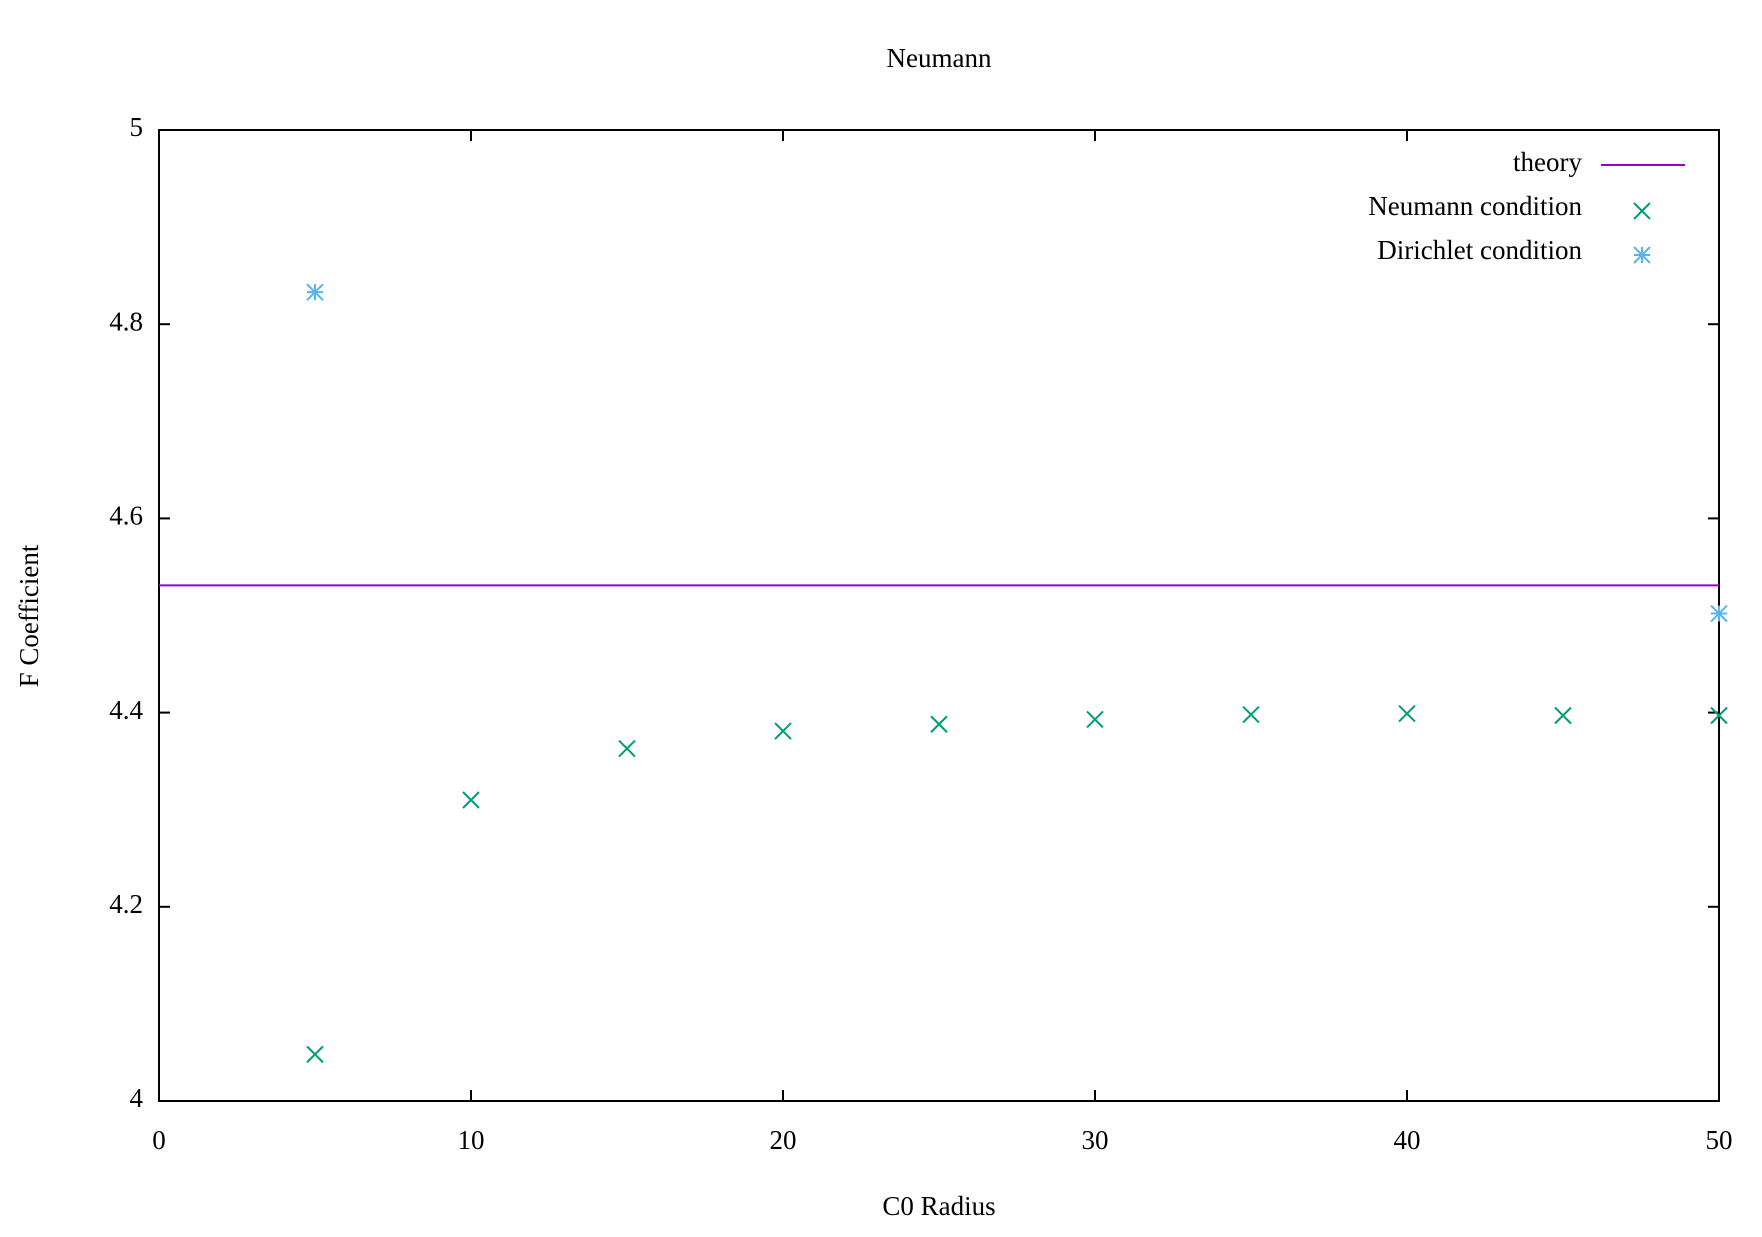 The width and height of the screenshot is (1762, 1237). I want to click on y-tick-label: 4.8, so click(126, 321).